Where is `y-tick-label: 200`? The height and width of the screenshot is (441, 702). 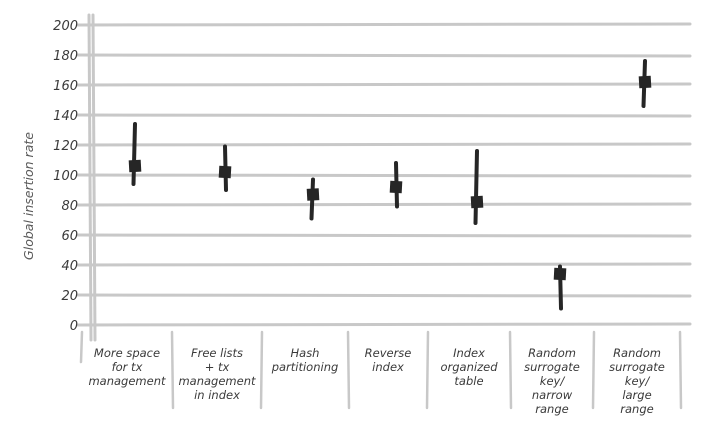 y-tick-label: 200 is located at coordinates (65, 26).